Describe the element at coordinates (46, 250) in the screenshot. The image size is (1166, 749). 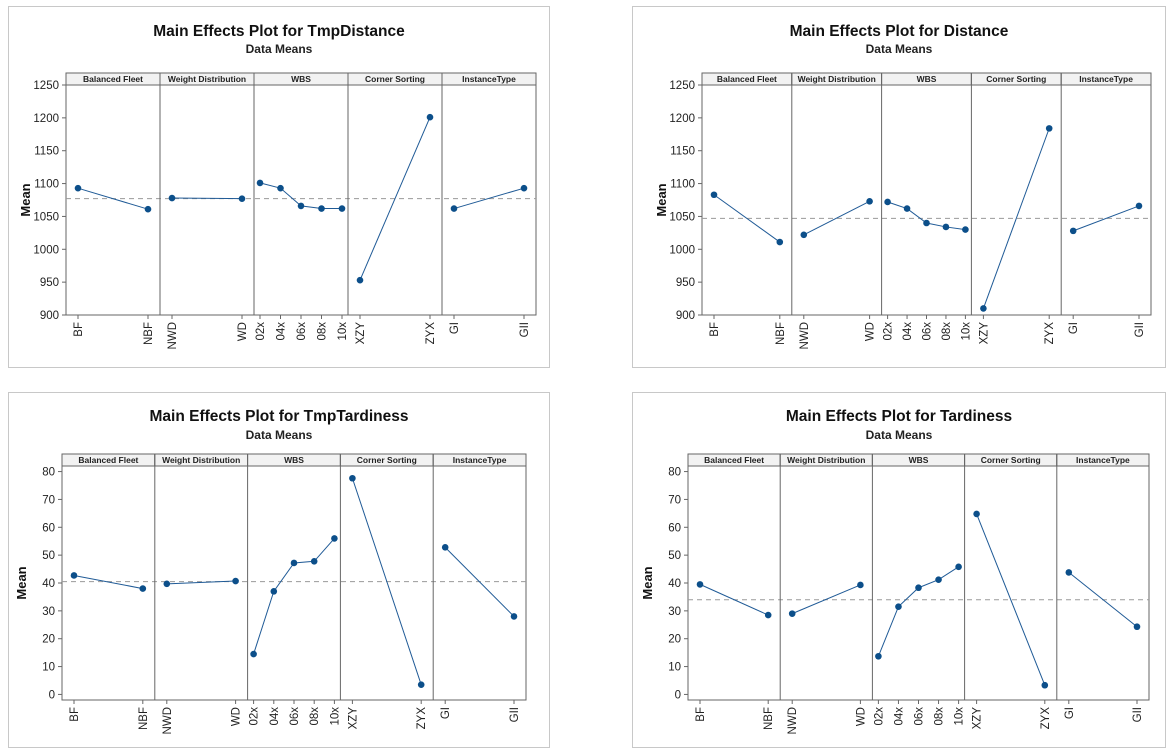
I see `y-tick-label: 1000` at that location.